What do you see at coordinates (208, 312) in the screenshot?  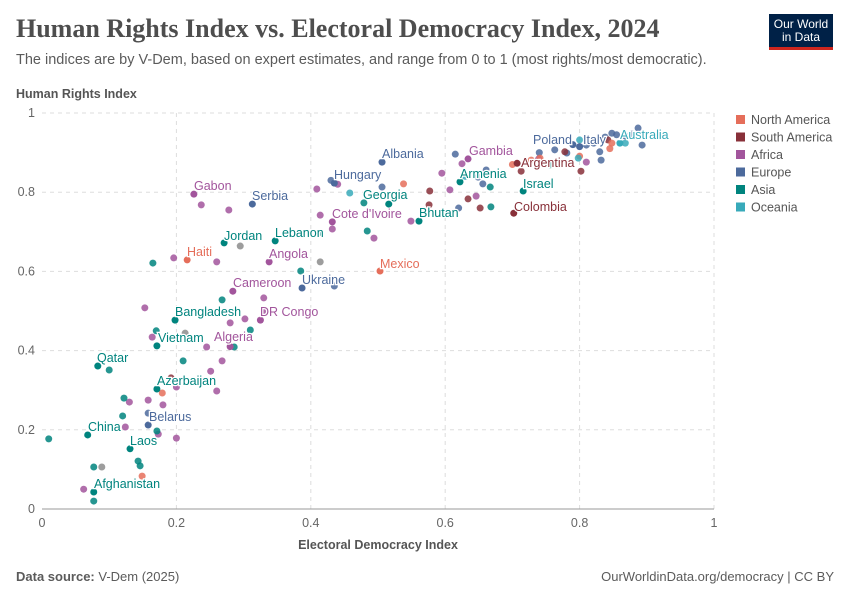 I see `point-label: Bangladesh` at bounding box center [208, 312].